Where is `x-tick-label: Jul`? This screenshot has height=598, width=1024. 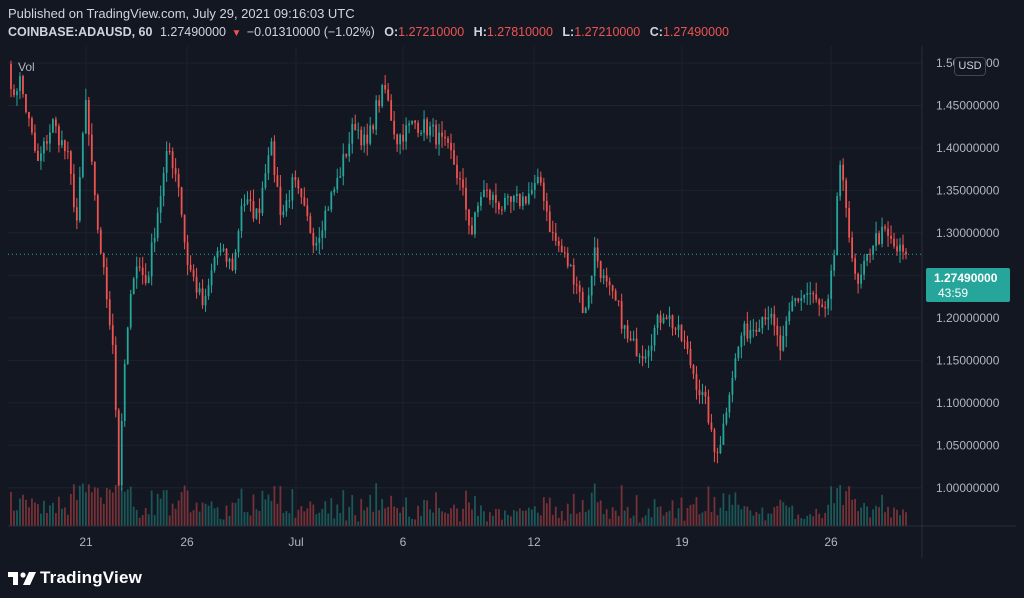
x-tick-label: Jul is located at coordinates (295, 542).